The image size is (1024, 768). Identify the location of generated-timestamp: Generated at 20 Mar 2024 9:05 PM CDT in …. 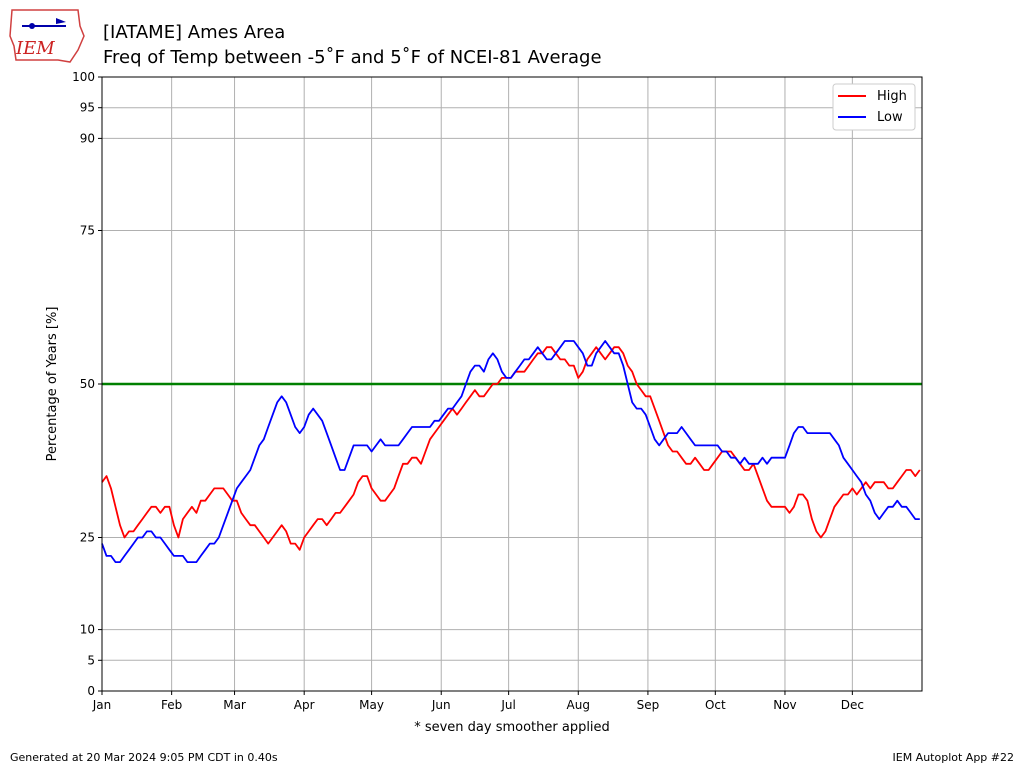
(144, 757).